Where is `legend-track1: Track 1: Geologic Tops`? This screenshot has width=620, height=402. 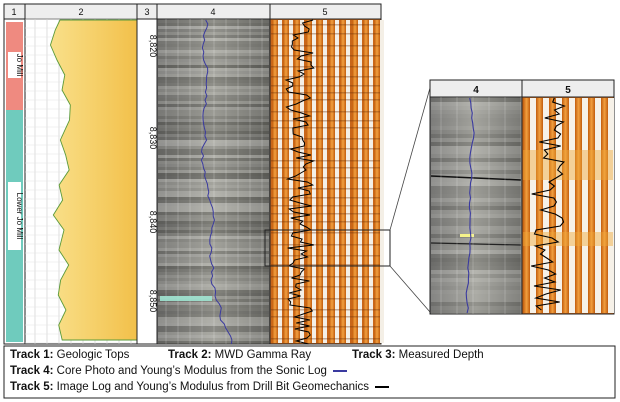
legend-track1: Track 1: Geologic Tops is located at coordinates (70, 355).